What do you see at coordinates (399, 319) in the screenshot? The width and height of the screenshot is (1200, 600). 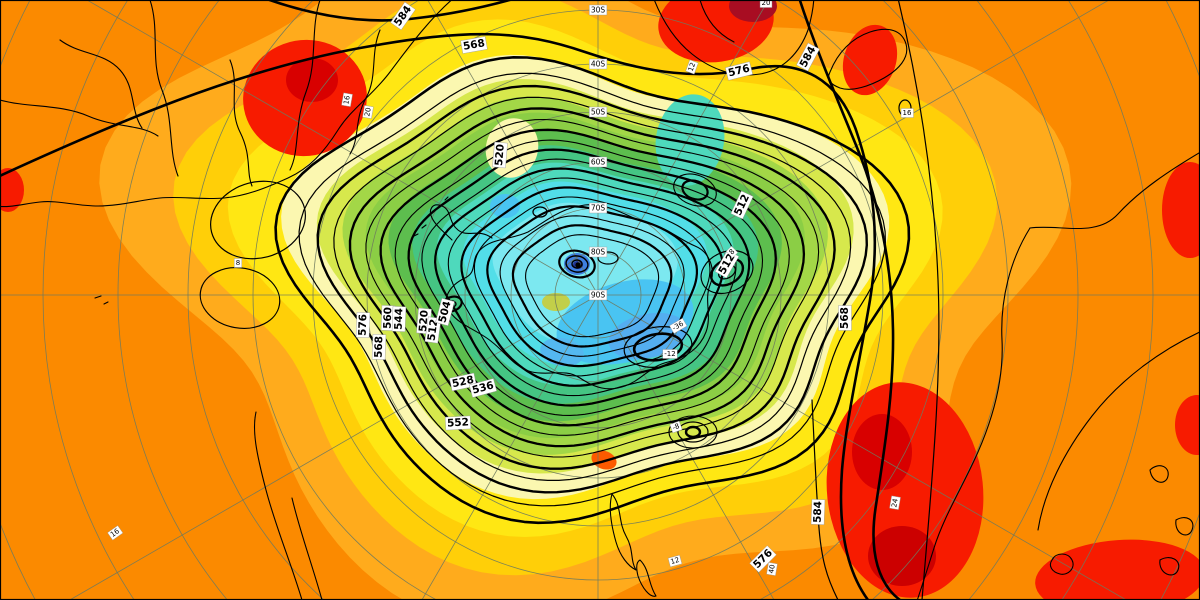 I see `height-label-544-10-box` at bounding box center [399, 319].